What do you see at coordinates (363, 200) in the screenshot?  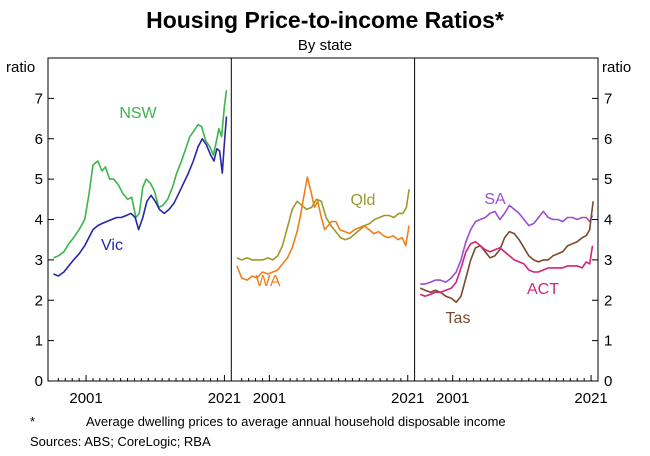 I see `series-label-qld: Qld` at bounding box center [363, 200].